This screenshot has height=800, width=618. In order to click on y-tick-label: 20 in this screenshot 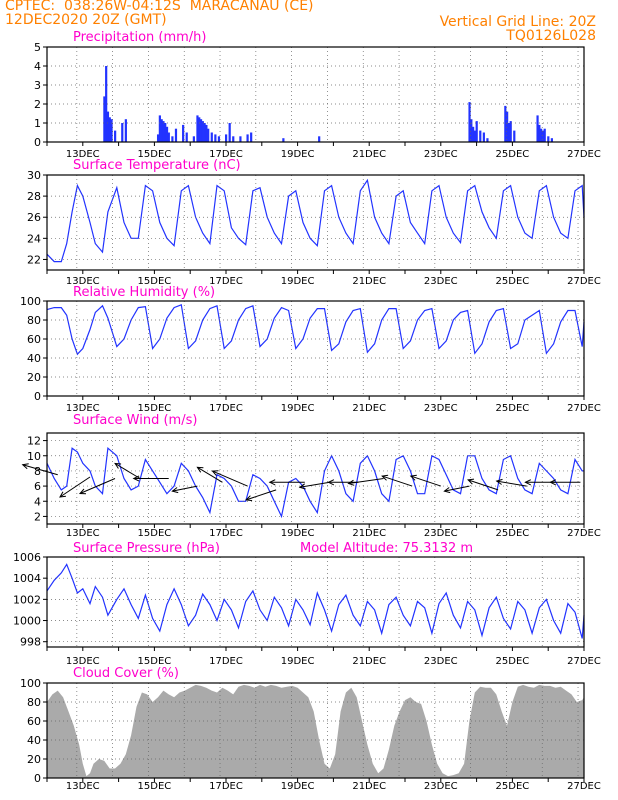, I will do `click(34, 759)`.